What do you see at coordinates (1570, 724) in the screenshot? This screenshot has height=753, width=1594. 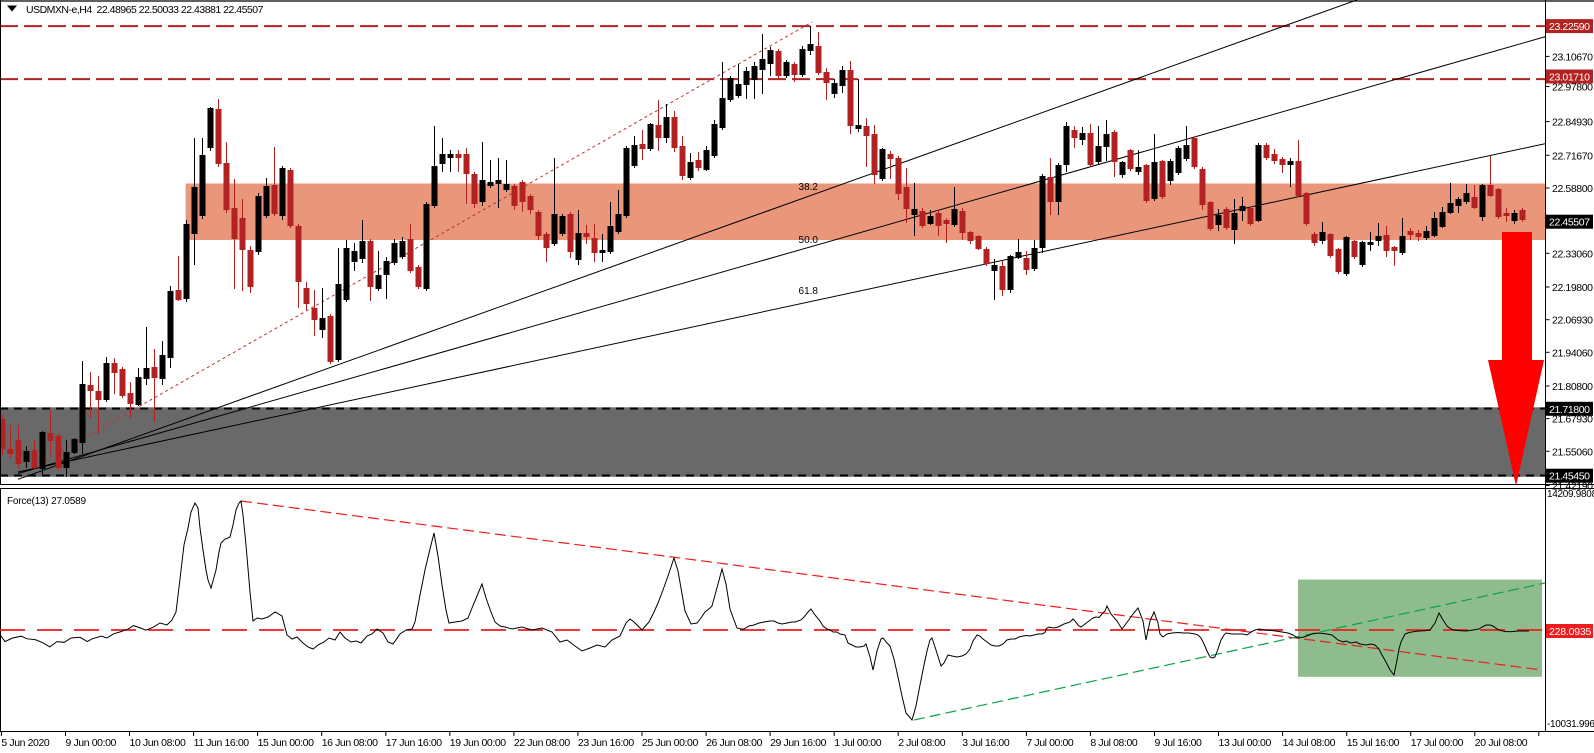 I see `svg-text: -10031.996` at bounding box center [1570, 724].